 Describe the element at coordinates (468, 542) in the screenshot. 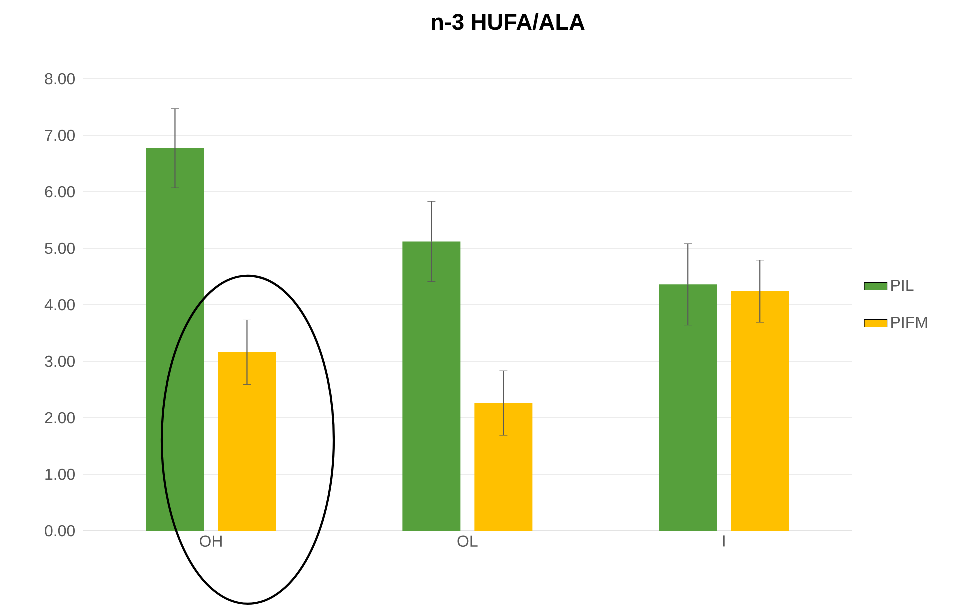

I see `x-tick-label: OL` at that location.